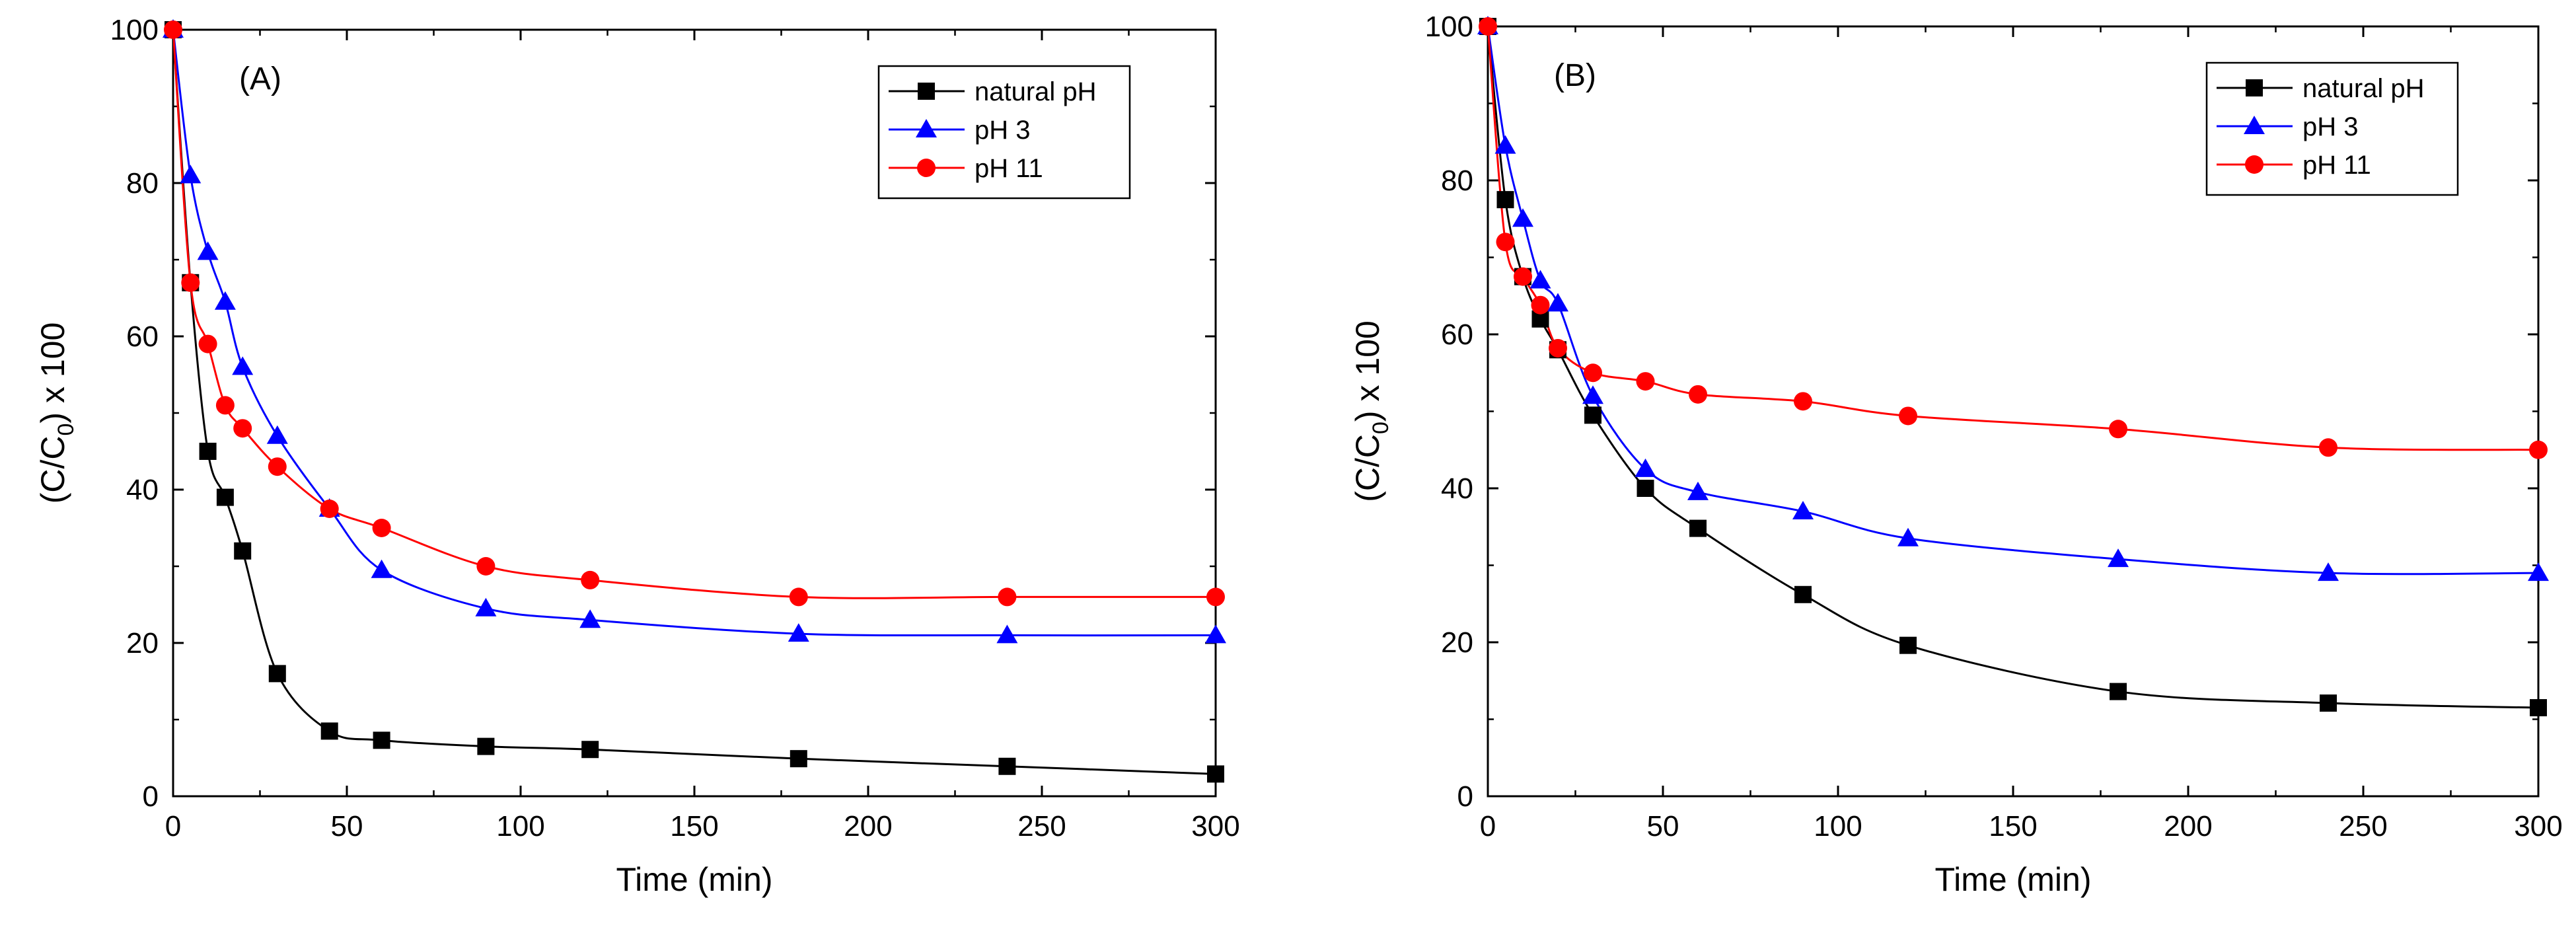 This screenshot has height=935, width=2576. I want to click on y-tick-label: 60, so click(142, 336).